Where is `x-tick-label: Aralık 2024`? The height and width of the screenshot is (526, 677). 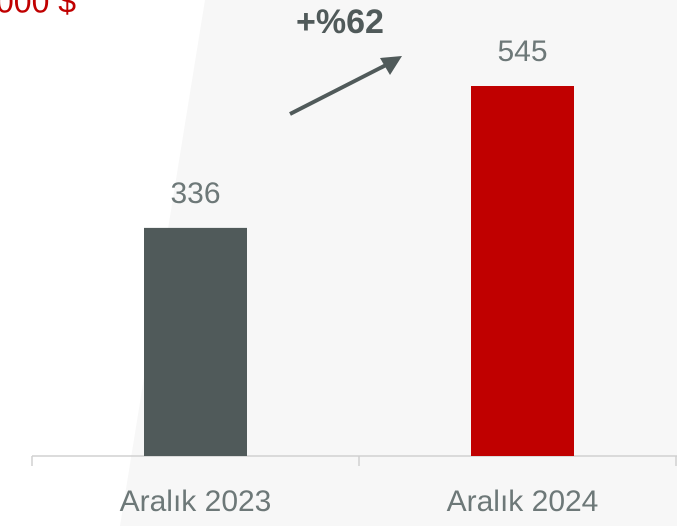 x-tick-label: Aralık 2024 is located at coordinates (523, 501).